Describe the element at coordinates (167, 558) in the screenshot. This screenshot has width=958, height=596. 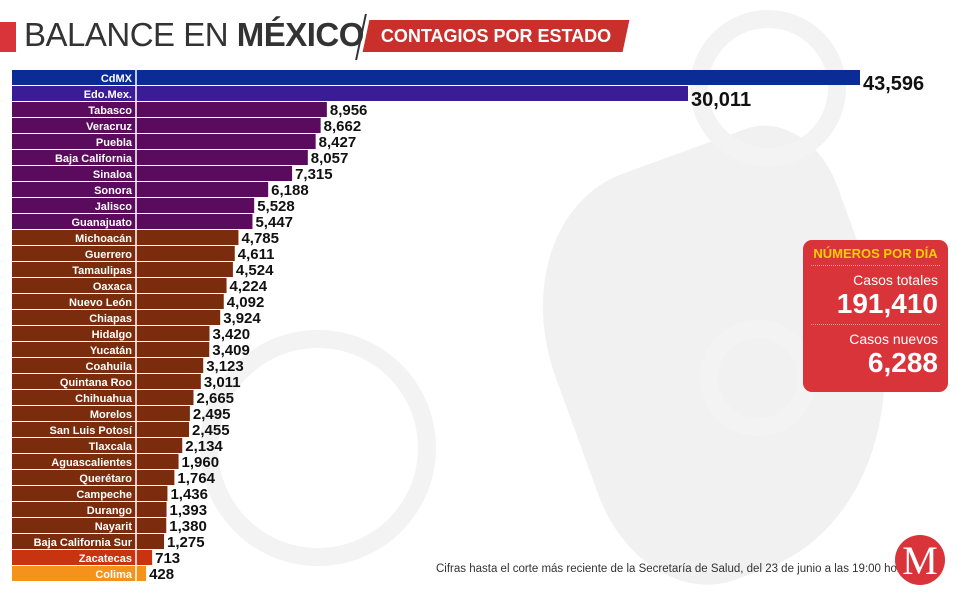
I see `value-label: 713` at that location.